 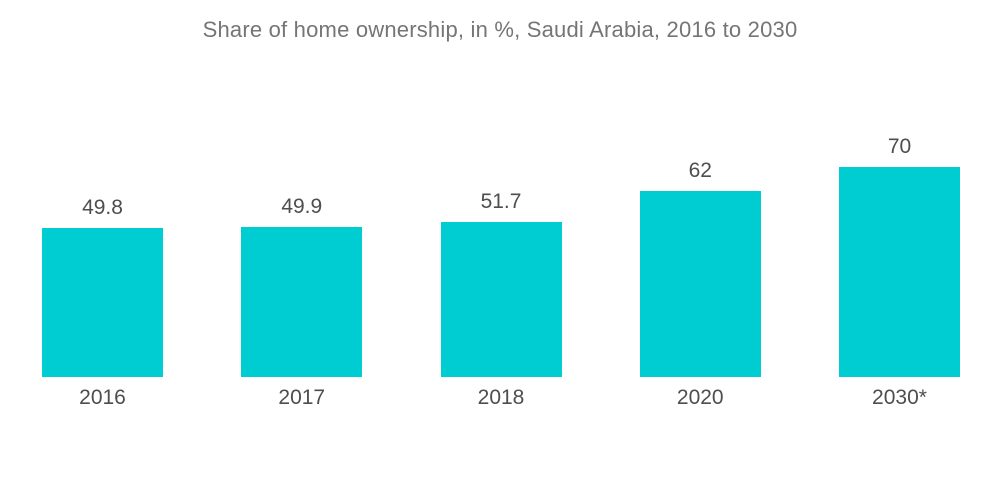 I want to click on bar-column: 49.9 2017, so click(x=302, y=302).